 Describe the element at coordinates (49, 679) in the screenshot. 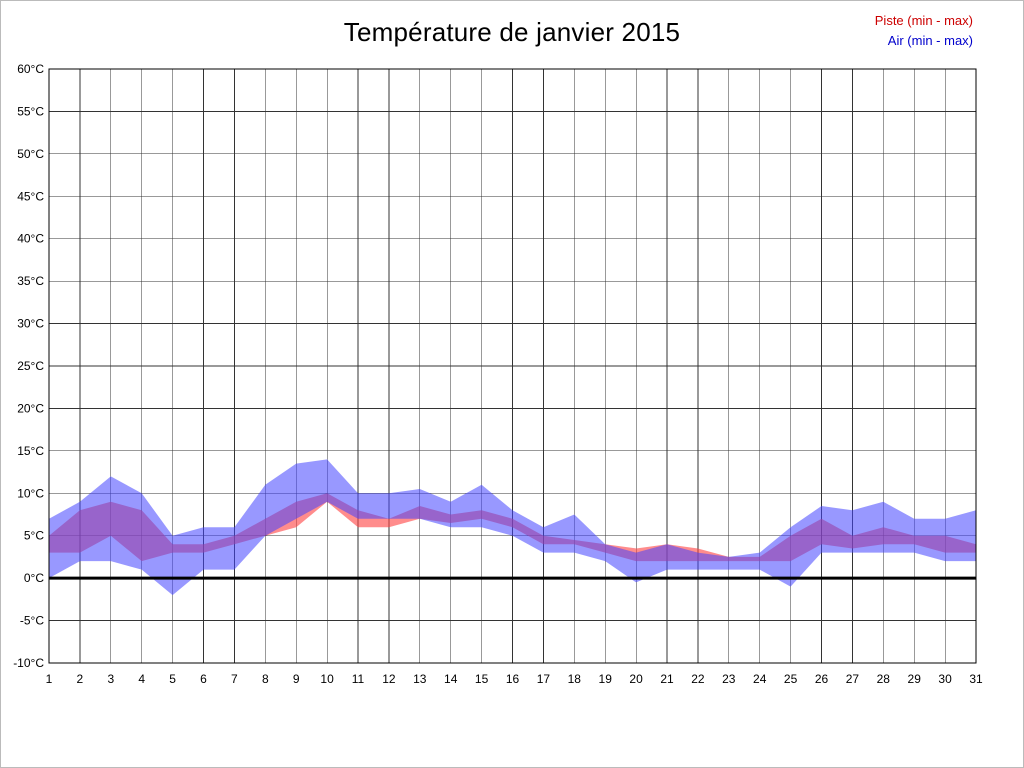

I see `x-tick-label: 1` at that location.